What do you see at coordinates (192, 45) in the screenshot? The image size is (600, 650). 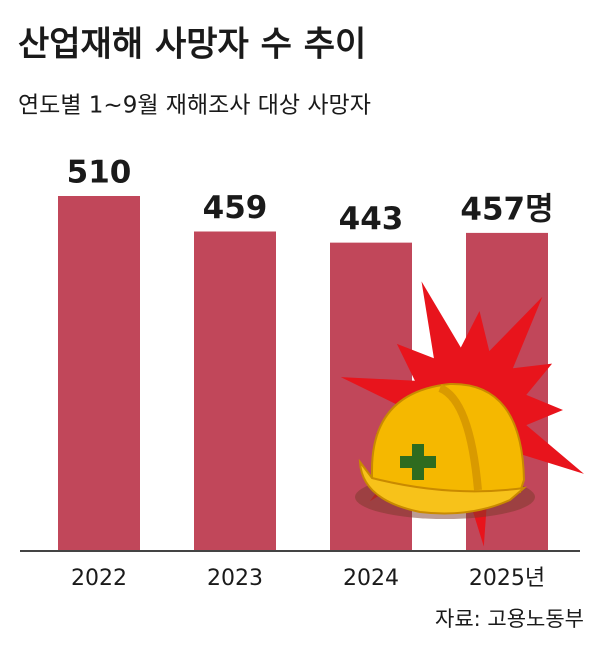 I see `chart-title: 산업재해 사망자 수 추이` at bounding box center [192, 45].